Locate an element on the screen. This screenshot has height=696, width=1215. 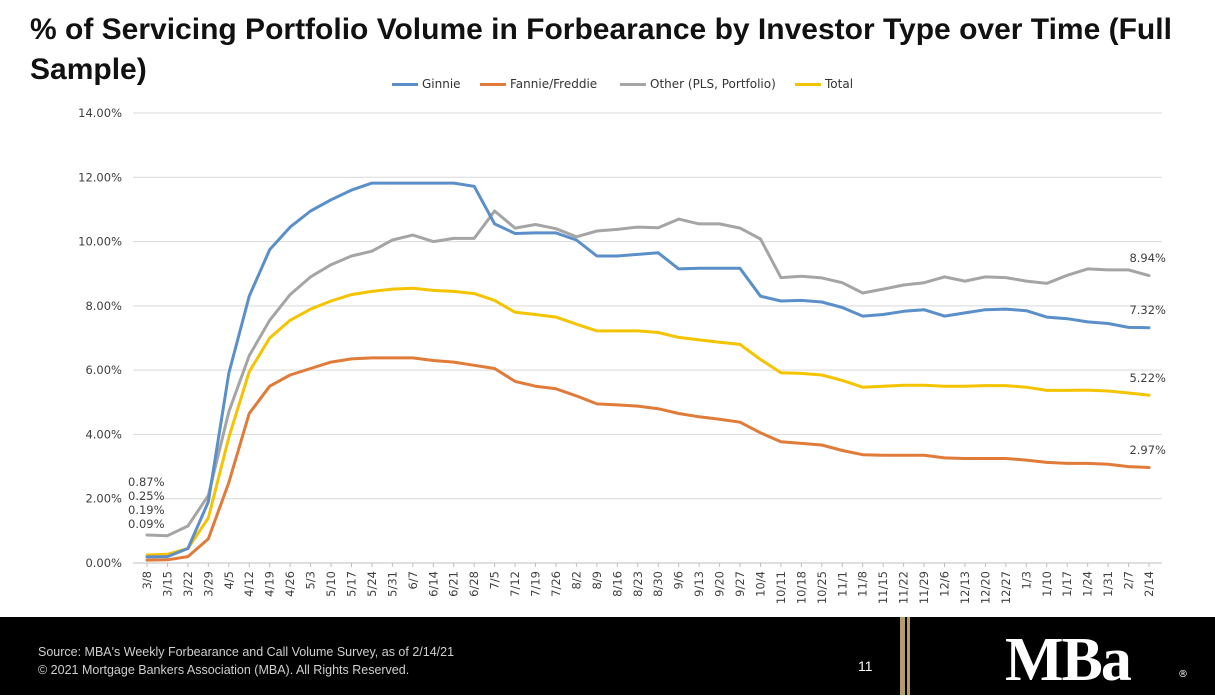
page-number: 11 is located at coordinates (865, 666).